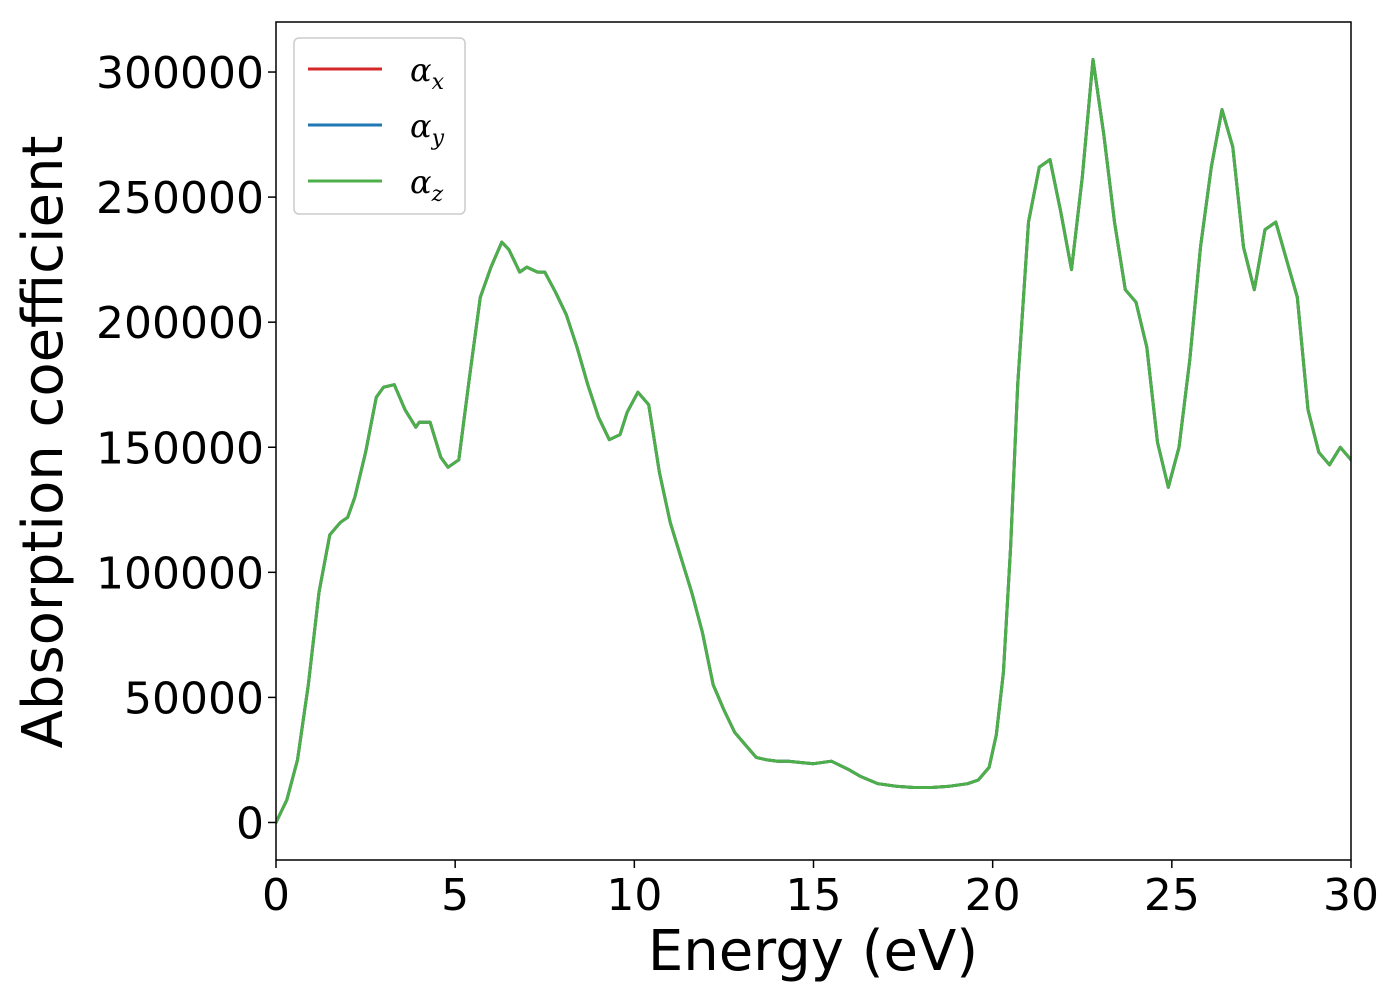 This screenshot has height=1000, width=1400. I want to click on x-tick-label: 20, so click(993, 895).